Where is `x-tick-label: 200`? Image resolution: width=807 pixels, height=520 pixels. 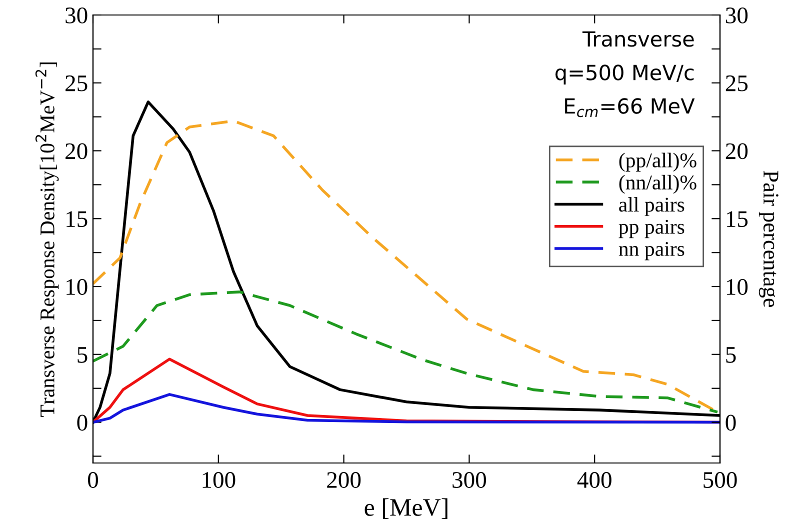 x-tick-label: 200 is located at coordinates (344, 480).